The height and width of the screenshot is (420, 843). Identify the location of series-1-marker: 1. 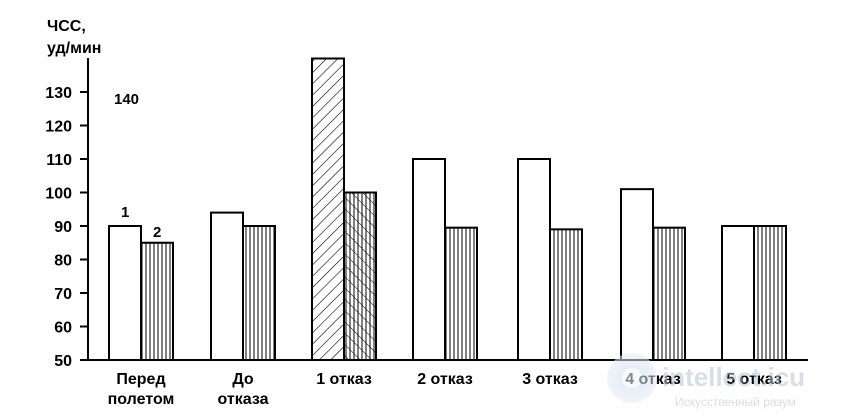
(125, 212).